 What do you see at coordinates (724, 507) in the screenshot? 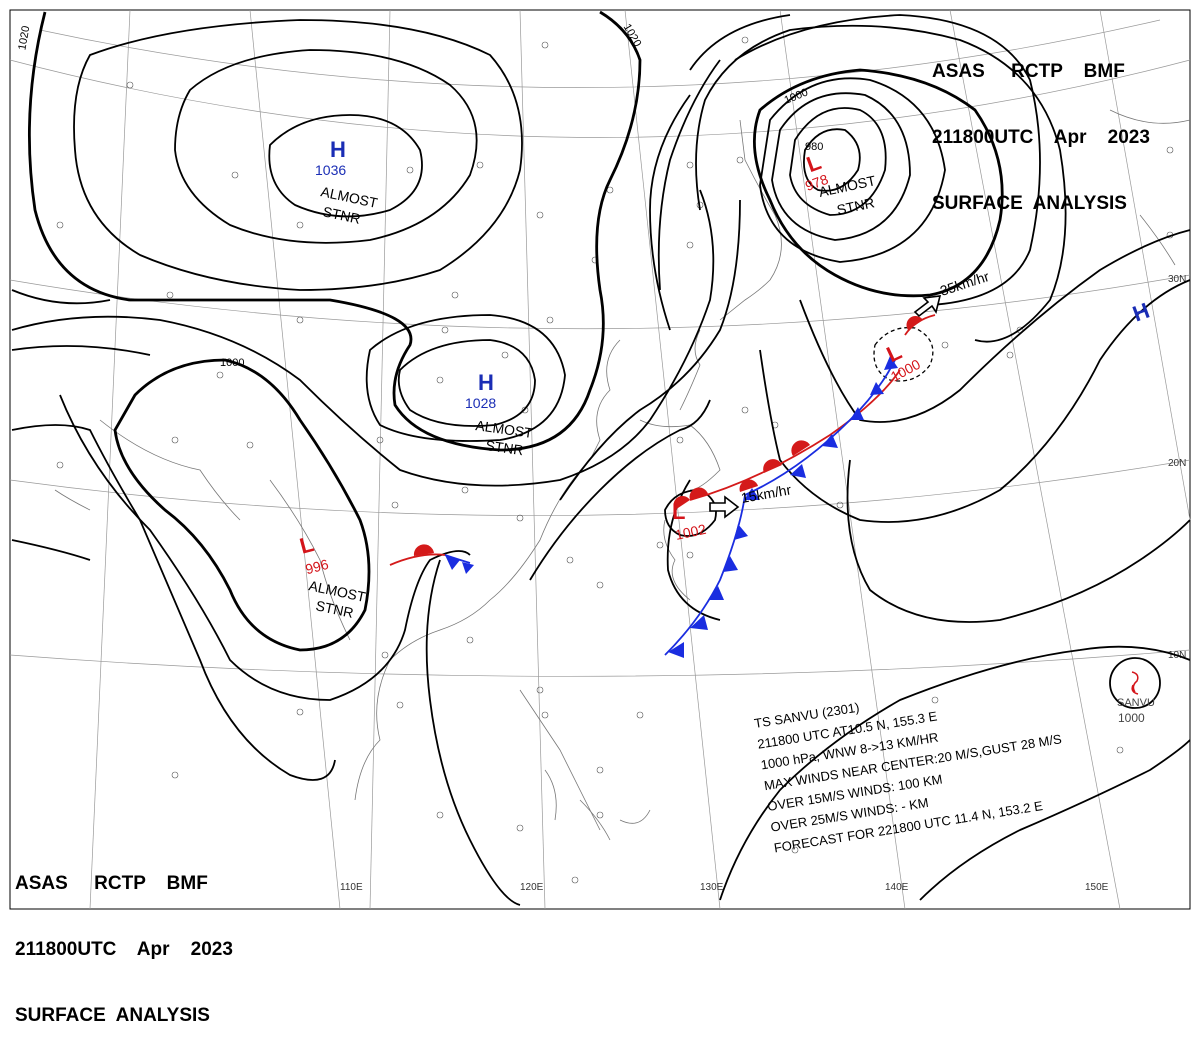
I see `arrow-l3` at bounding box center [724, 507].